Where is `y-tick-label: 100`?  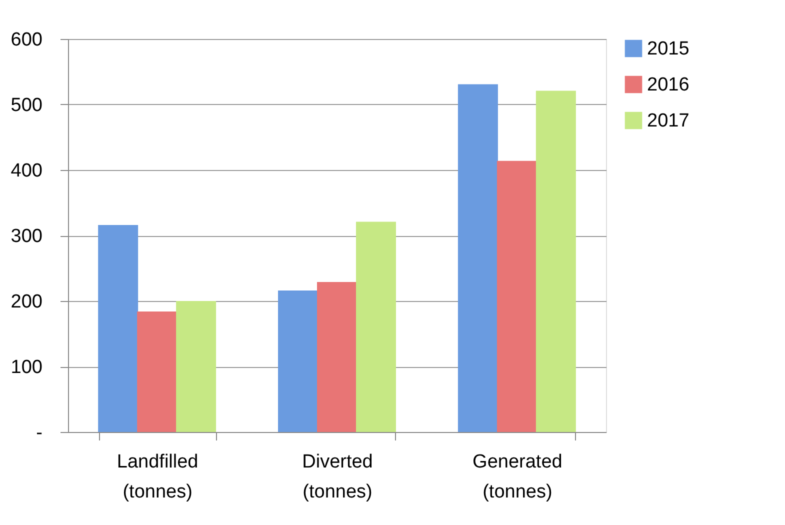
y-tick-label: 100 is located at coordinates (26, 367).